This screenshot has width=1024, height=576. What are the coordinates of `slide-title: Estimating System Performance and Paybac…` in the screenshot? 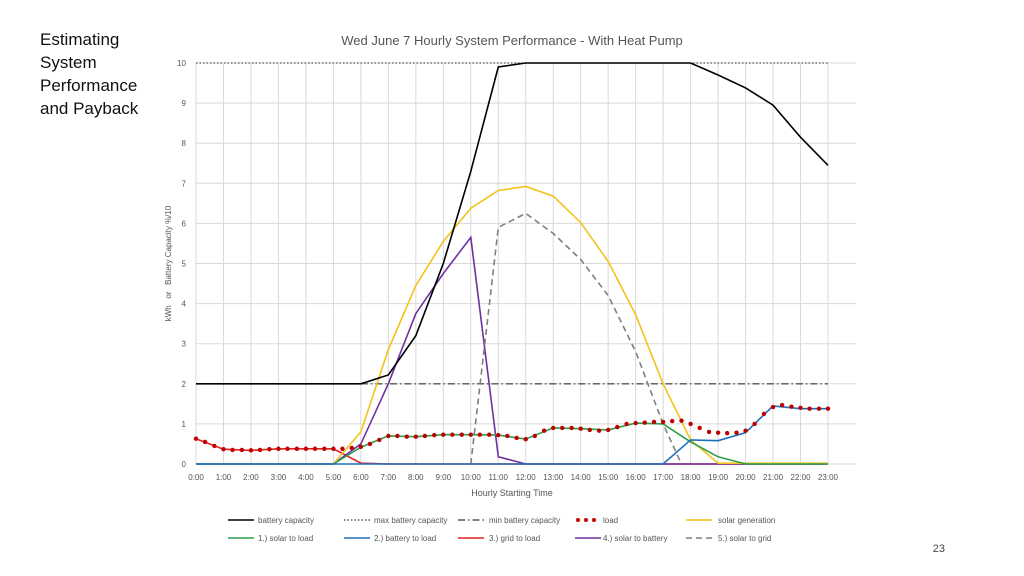 It's located at (89, 74).